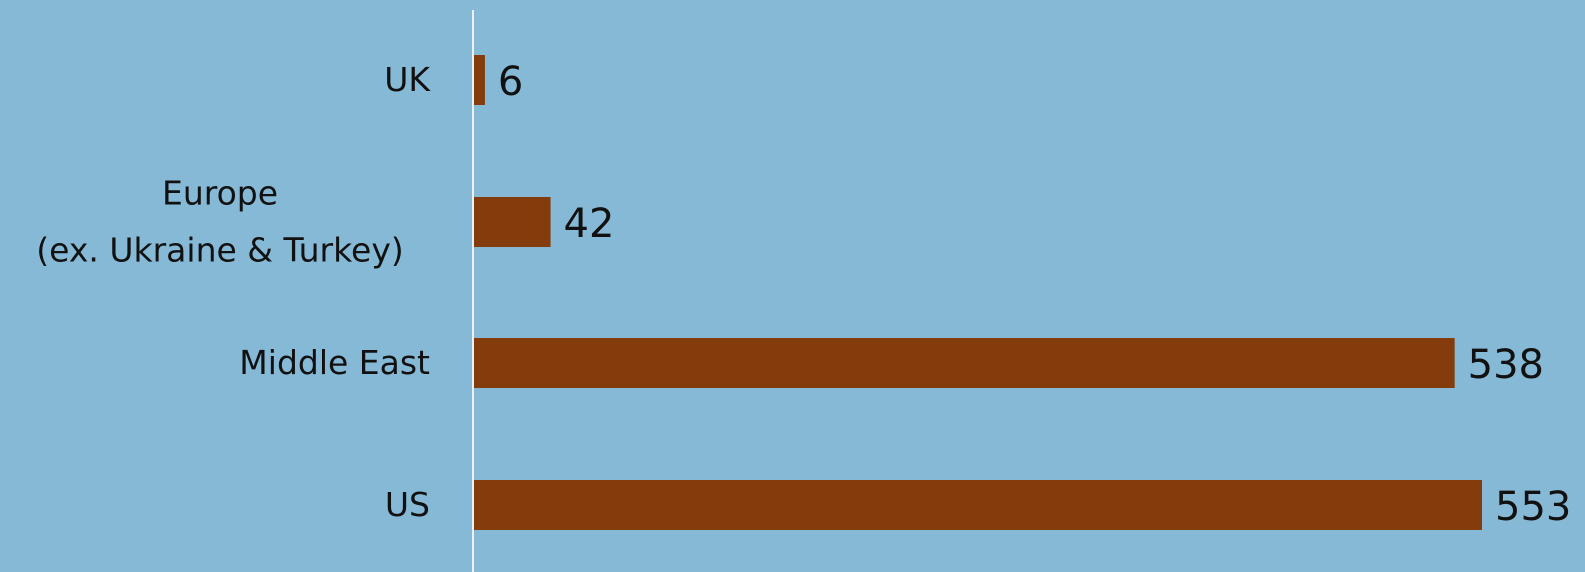 The image size is (1585, 572). What do you see at coordinates (407, 79) in the screenshot?
I see `category-label-0: UK` at bounding box center [407, 79].